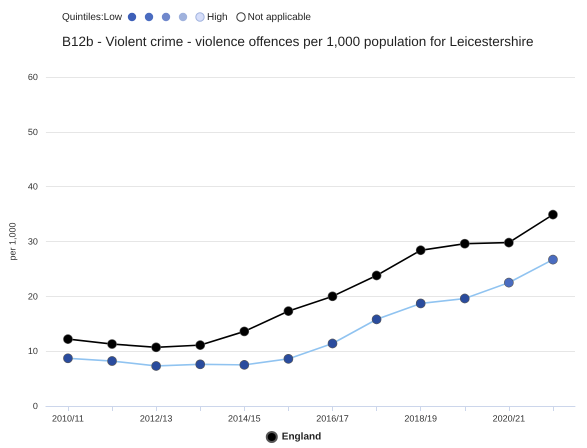  I want to click on x-tick-label: 2014/15, so click(244, 419).